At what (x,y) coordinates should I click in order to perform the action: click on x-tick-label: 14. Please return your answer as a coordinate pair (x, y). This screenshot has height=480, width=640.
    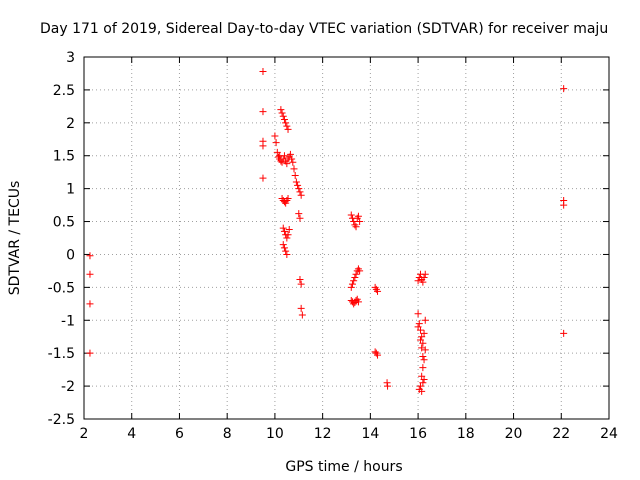
    Looking at the image, I should click on (370, 434).